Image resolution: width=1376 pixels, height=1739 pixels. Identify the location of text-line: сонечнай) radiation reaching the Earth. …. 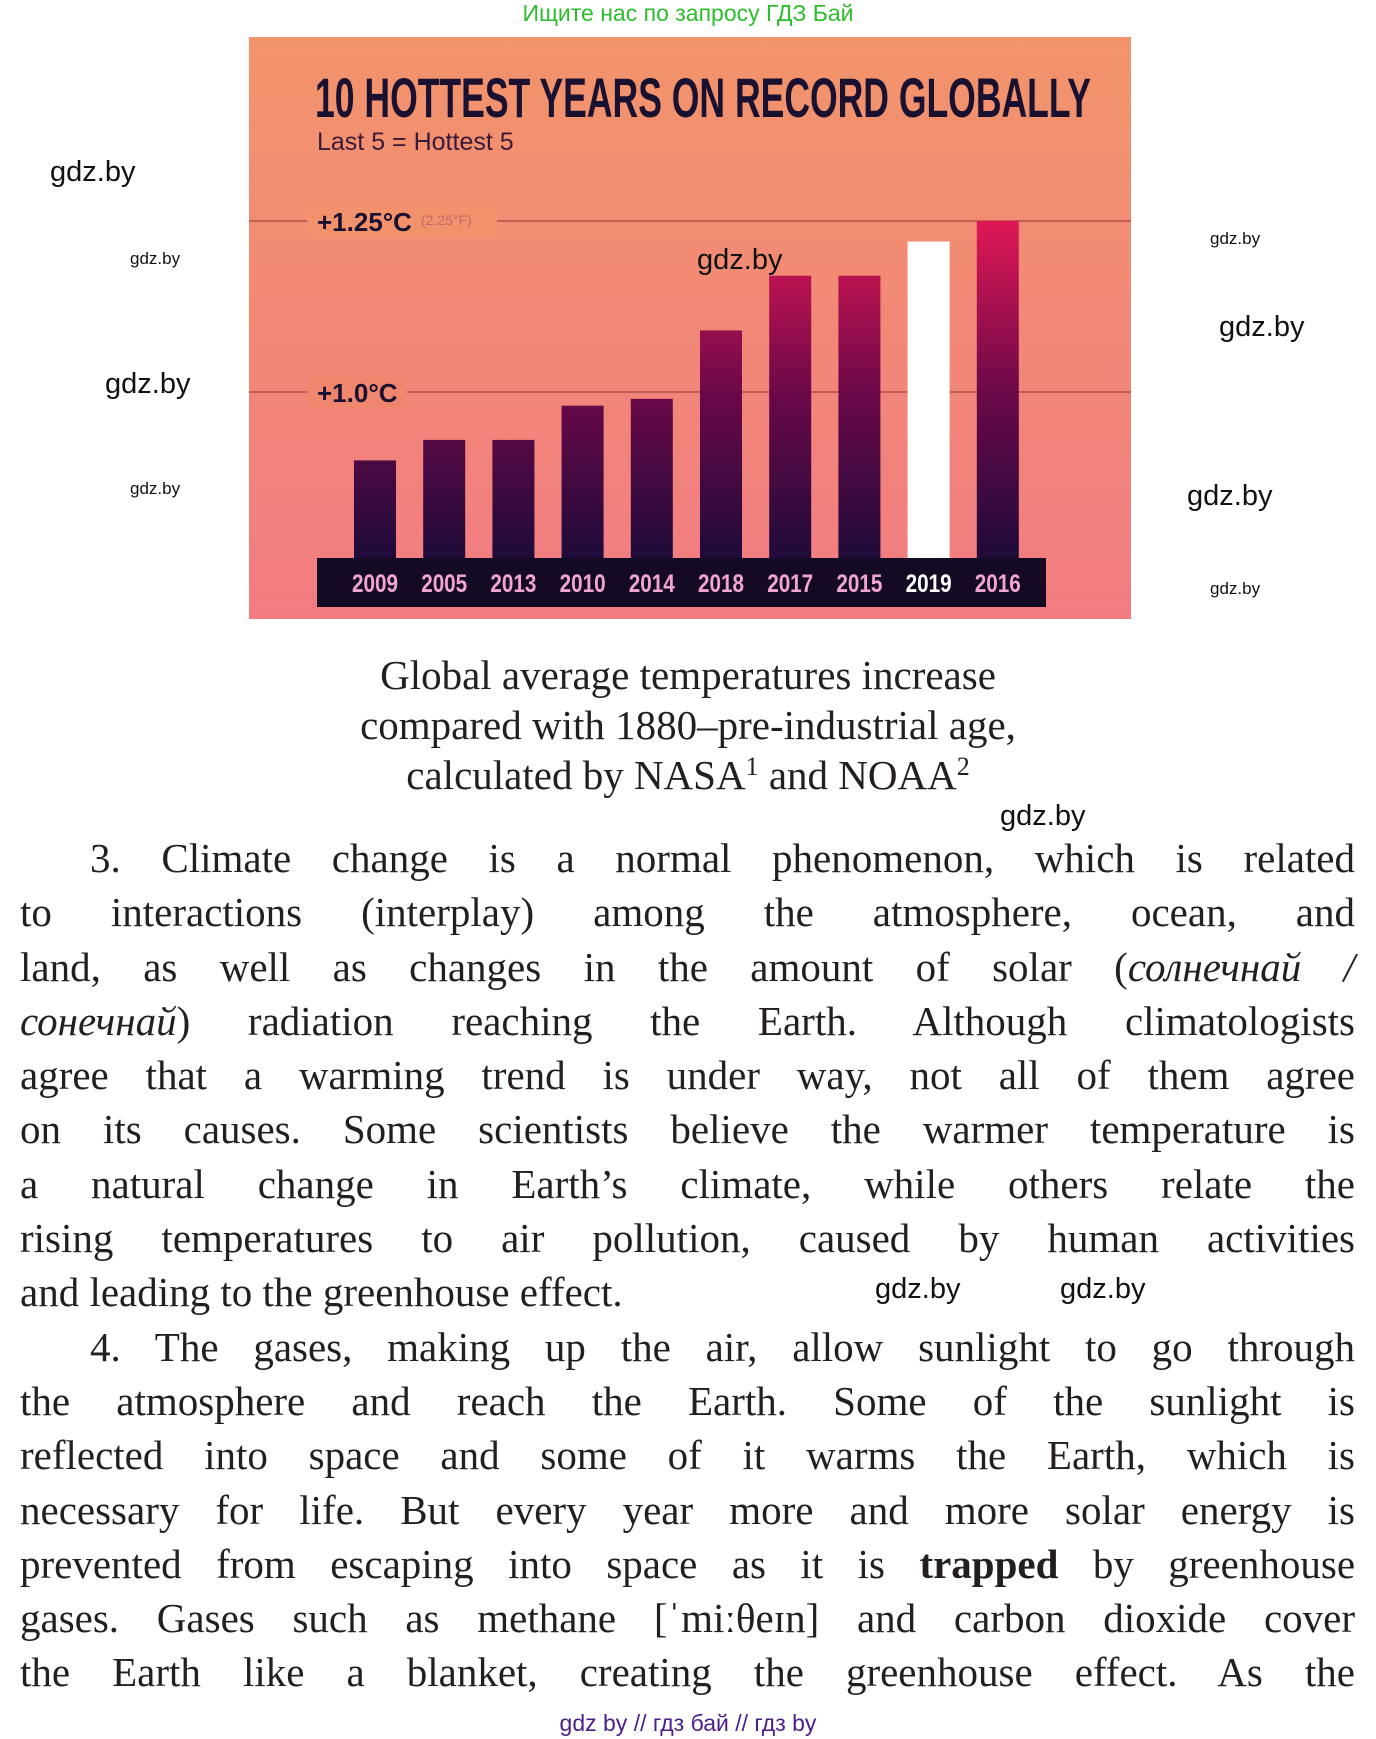
(687, 1021).